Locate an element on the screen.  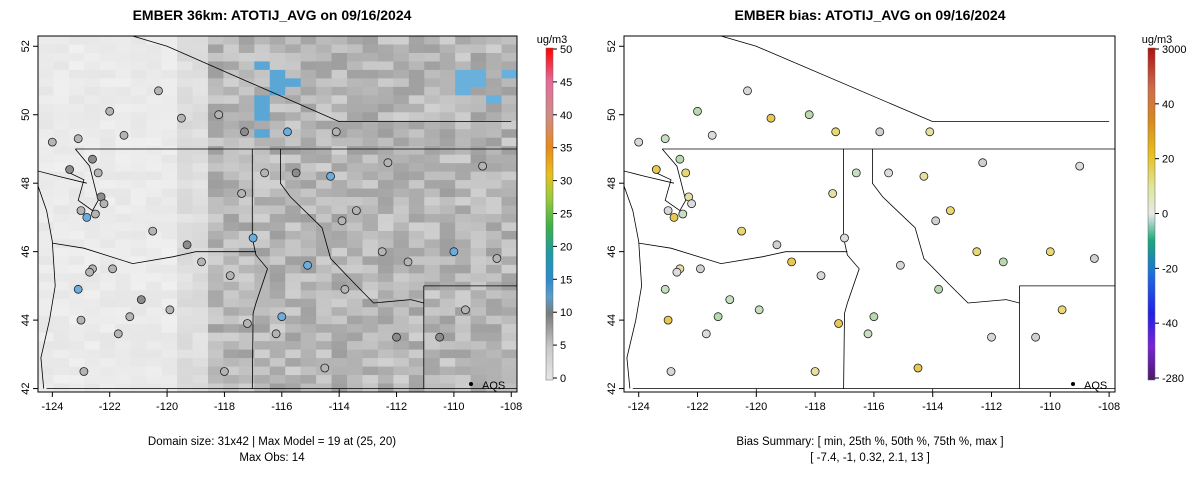
colorbar-tick-label: 40 is located at coordinates (566, 116).